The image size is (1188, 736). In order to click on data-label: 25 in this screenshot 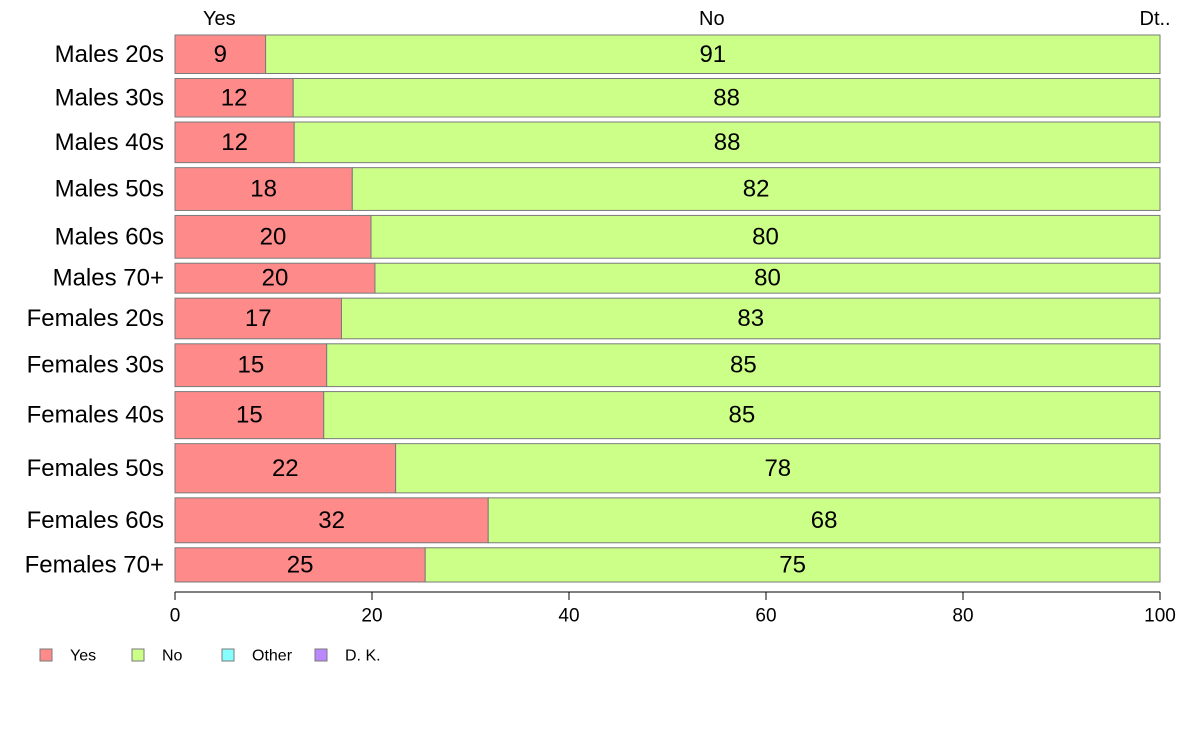, I will do `click(300, 564)`.